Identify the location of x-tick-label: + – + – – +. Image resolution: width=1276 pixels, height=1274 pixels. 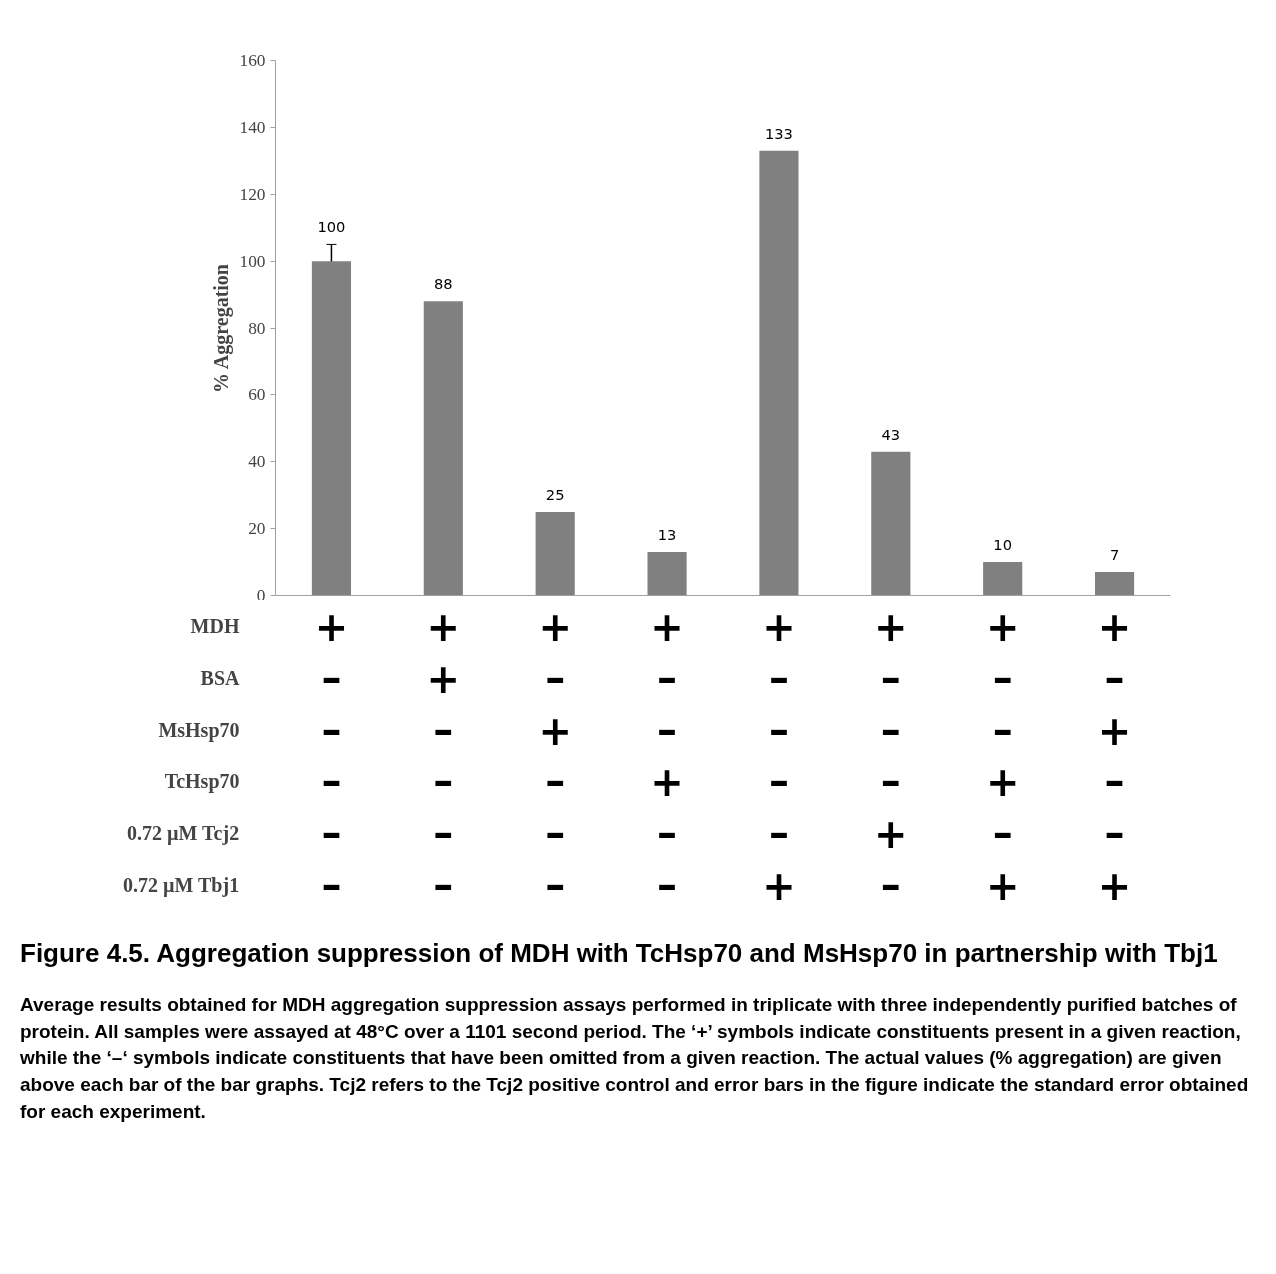
(1114, 756).